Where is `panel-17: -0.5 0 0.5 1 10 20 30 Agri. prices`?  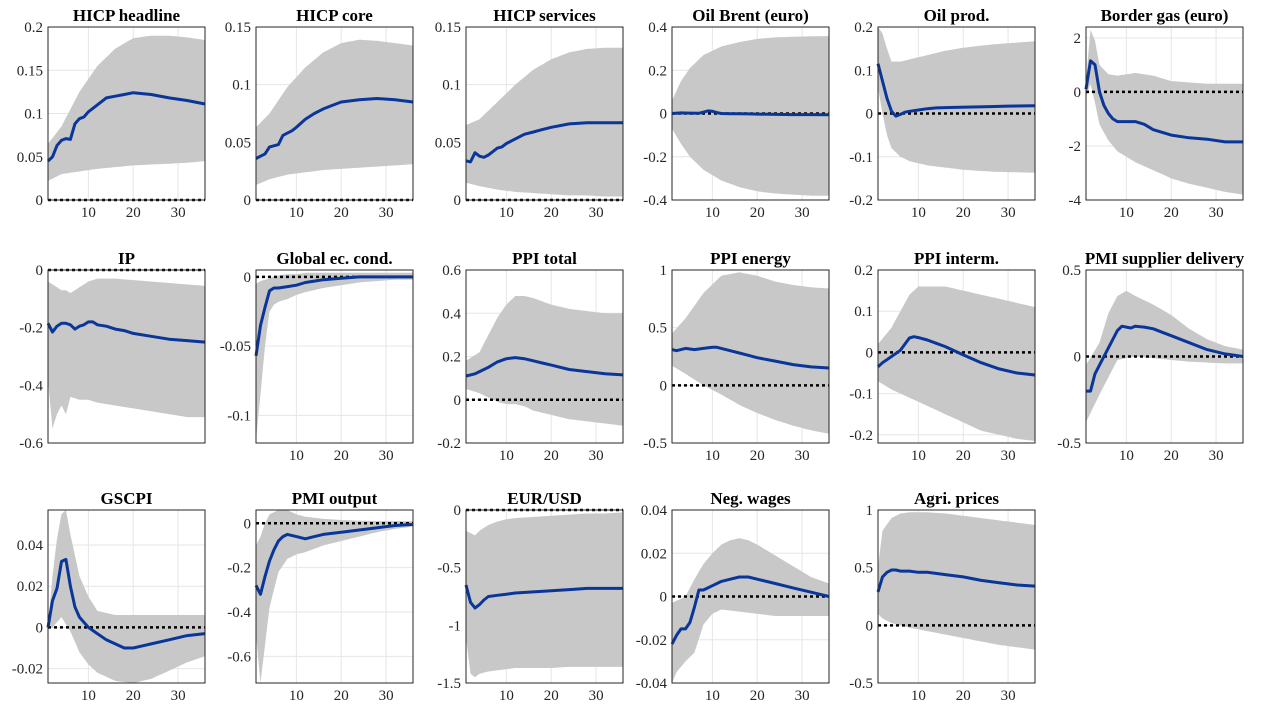
panel-17: -0.5 0 0.5 1 10 20 30 Agri. prices is located at coordinates (942, 596).